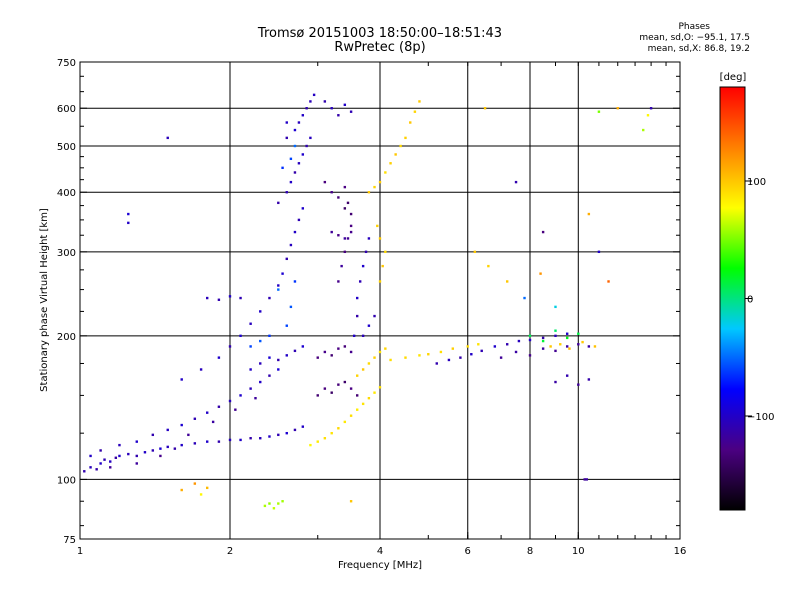 Image resolution: width=800 pixels, height=600 pixels. Describe the element at coordinates (733, 77) in the screenshot. I see `colorbar-label: [deg]` at that location.